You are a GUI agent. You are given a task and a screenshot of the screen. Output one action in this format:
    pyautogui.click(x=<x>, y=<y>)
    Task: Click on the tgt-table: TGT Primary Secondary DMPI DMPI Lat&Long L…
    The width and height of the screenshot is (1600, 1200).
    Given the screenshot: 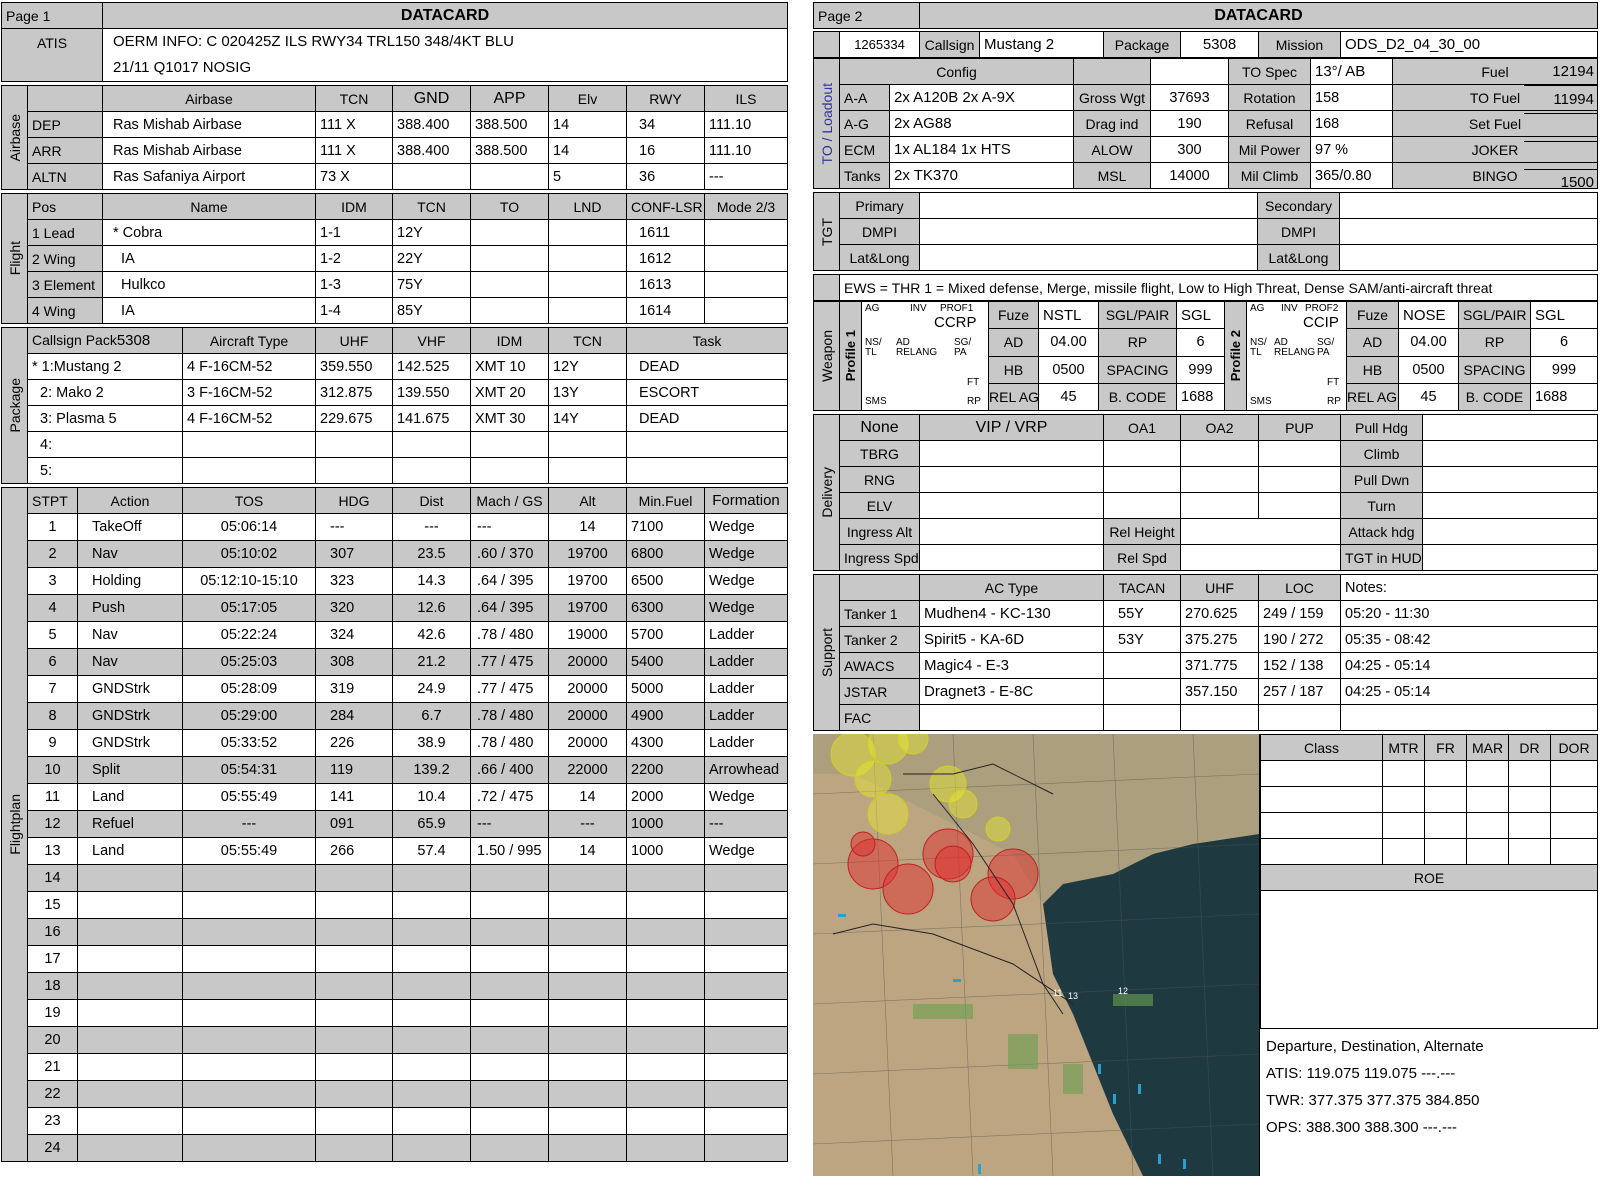 What is the action you would take?
    pyautogui.click(x=1205, y=231)
    